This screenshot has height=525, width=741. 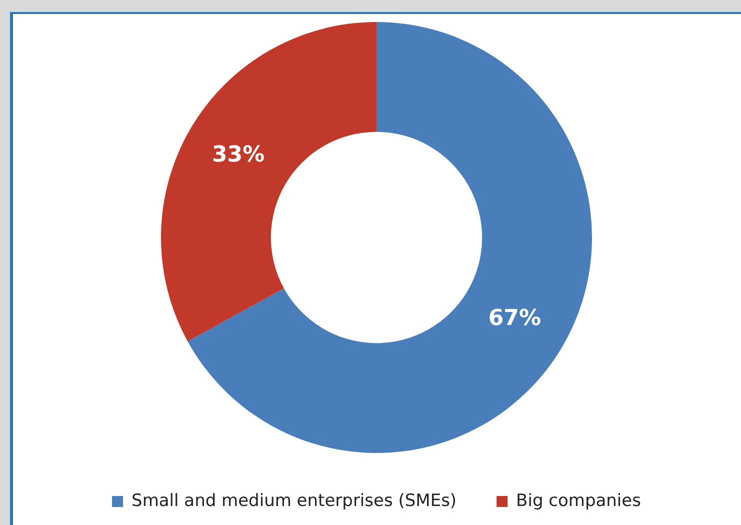 I want to click on data-label: 33%, so click(x=238, y=155).